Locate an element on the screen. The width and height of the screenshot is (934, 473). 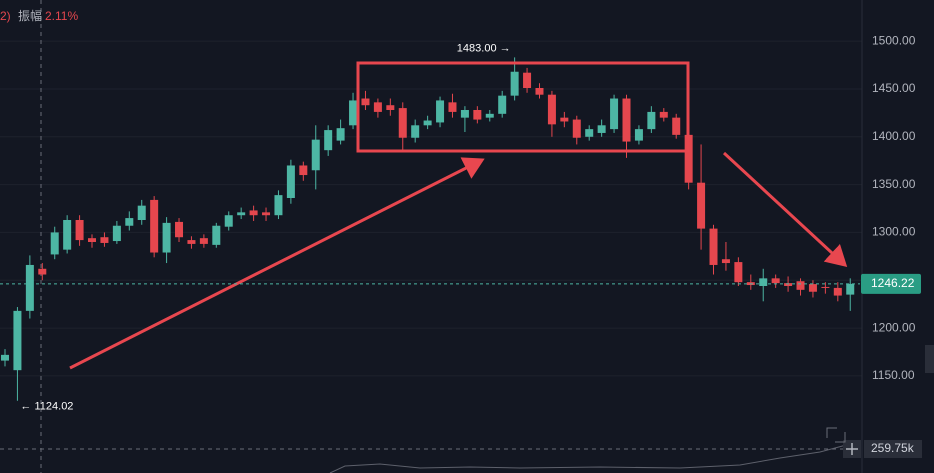
y-tick-label: 1450.00 is located at coordinates (894, 88).